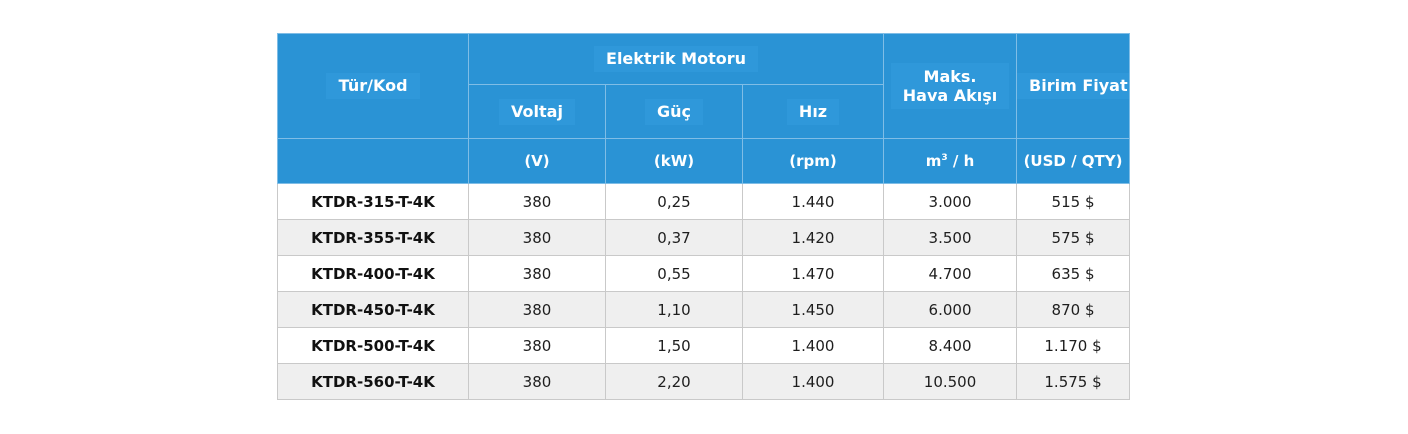  What do you see at coordinates (950, 309) in the screenshot?
I see `cell-hava-akisi: 6.000` at bounding box center [950, 309].